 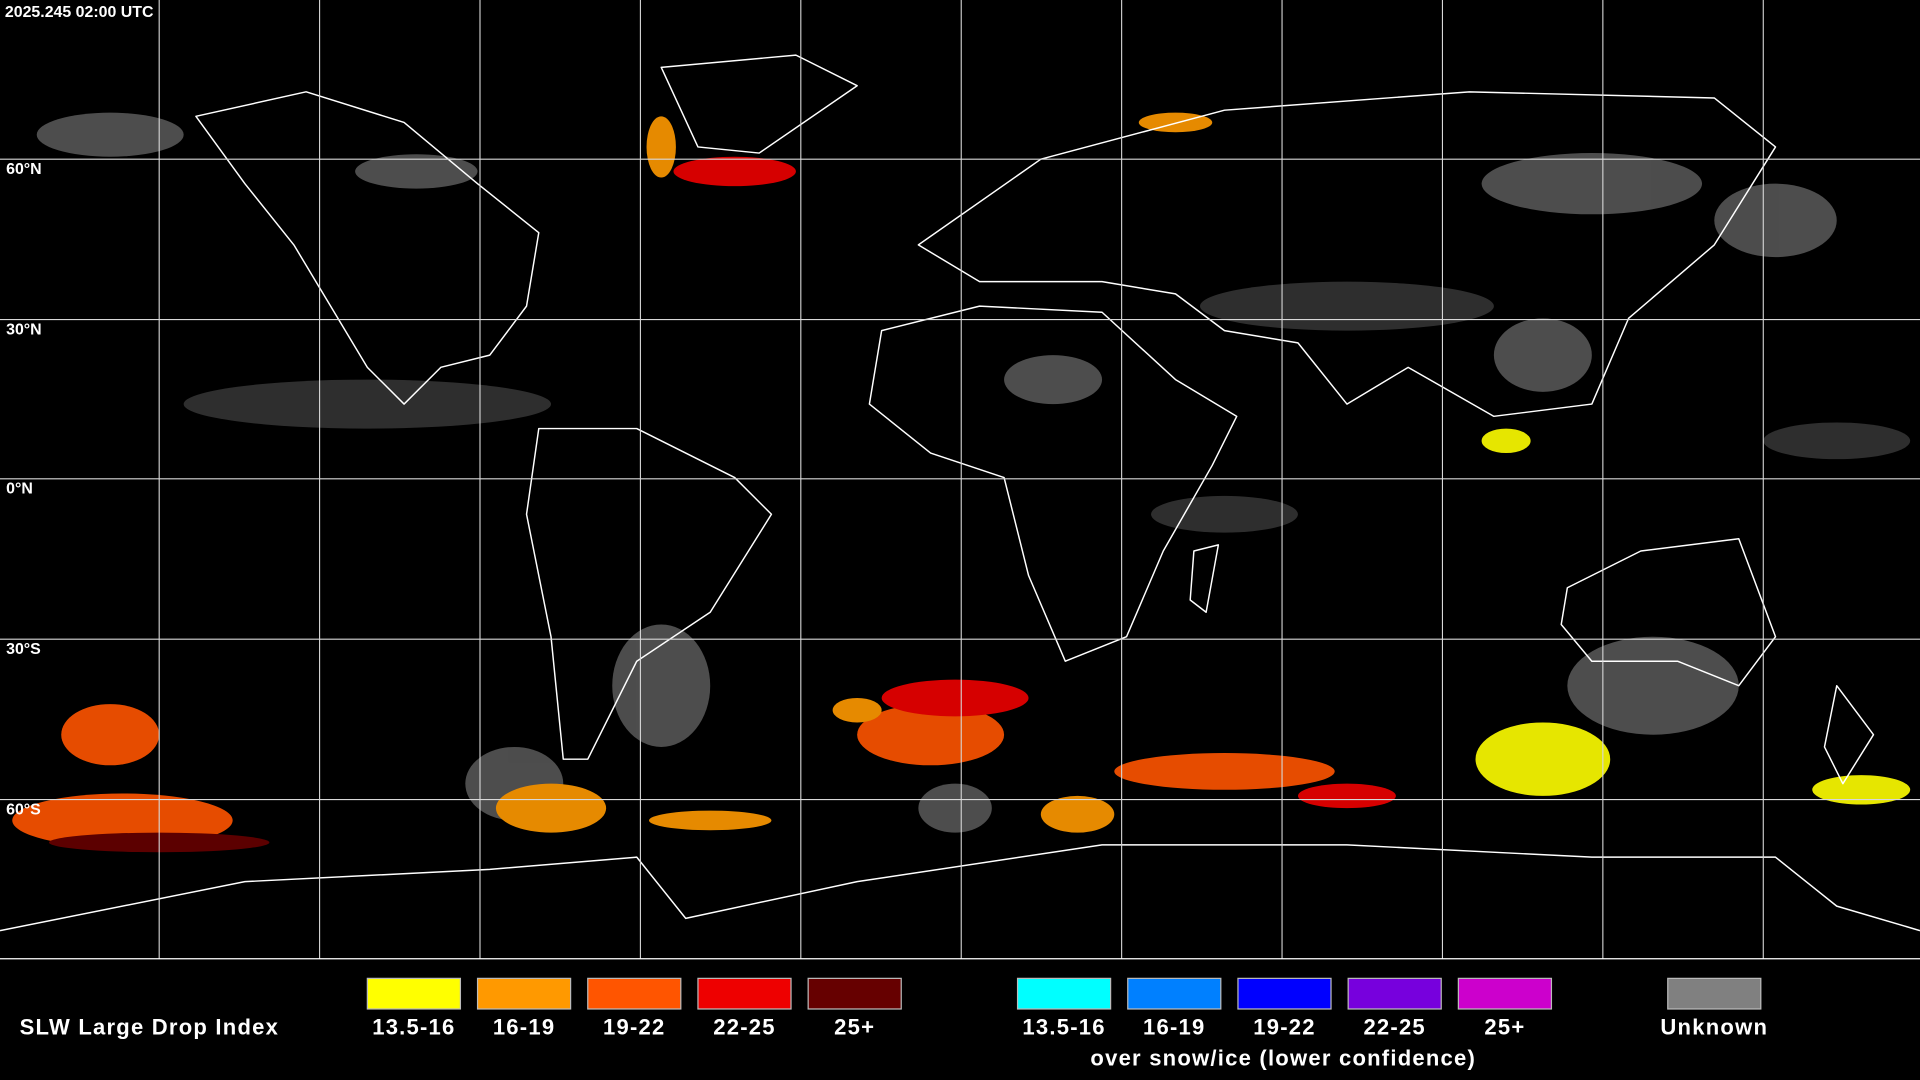 I want to click on legend-unknown-swatch, so click(x=1714, y=993).